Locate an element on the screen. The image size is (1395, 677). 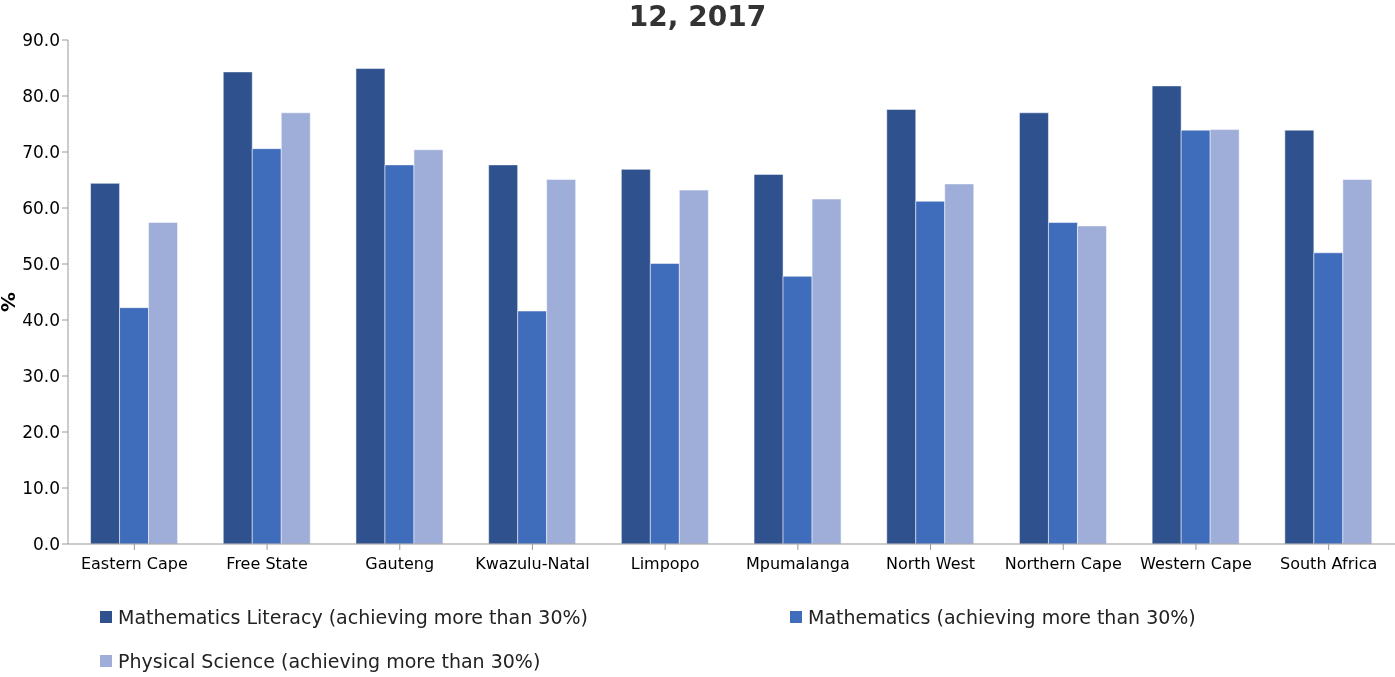
y-axis-title: % is located at coordinates (10, 302).